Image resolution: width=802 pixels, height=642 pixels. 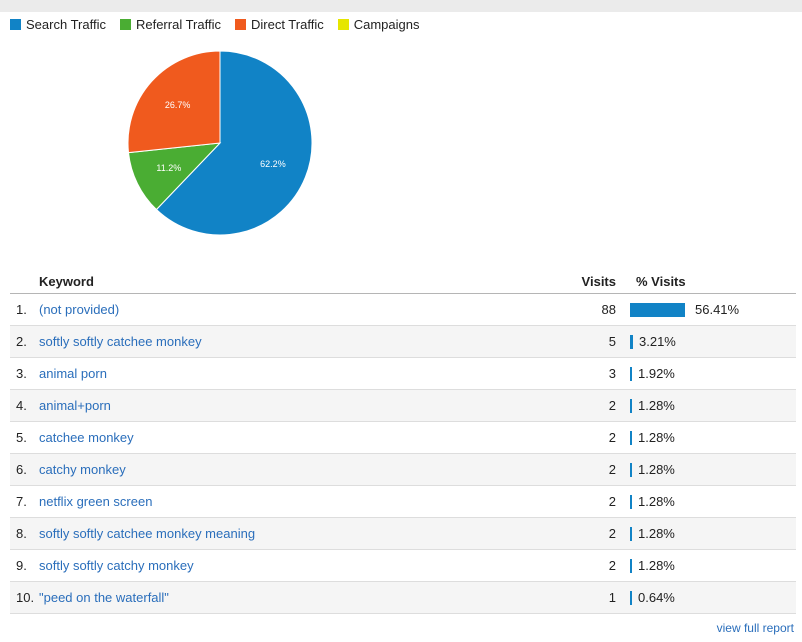 What do you see at coordinates (291, 501) in the screenshot?
I see `keyword-link: netflix green screen` at bounding box center [291, 501].